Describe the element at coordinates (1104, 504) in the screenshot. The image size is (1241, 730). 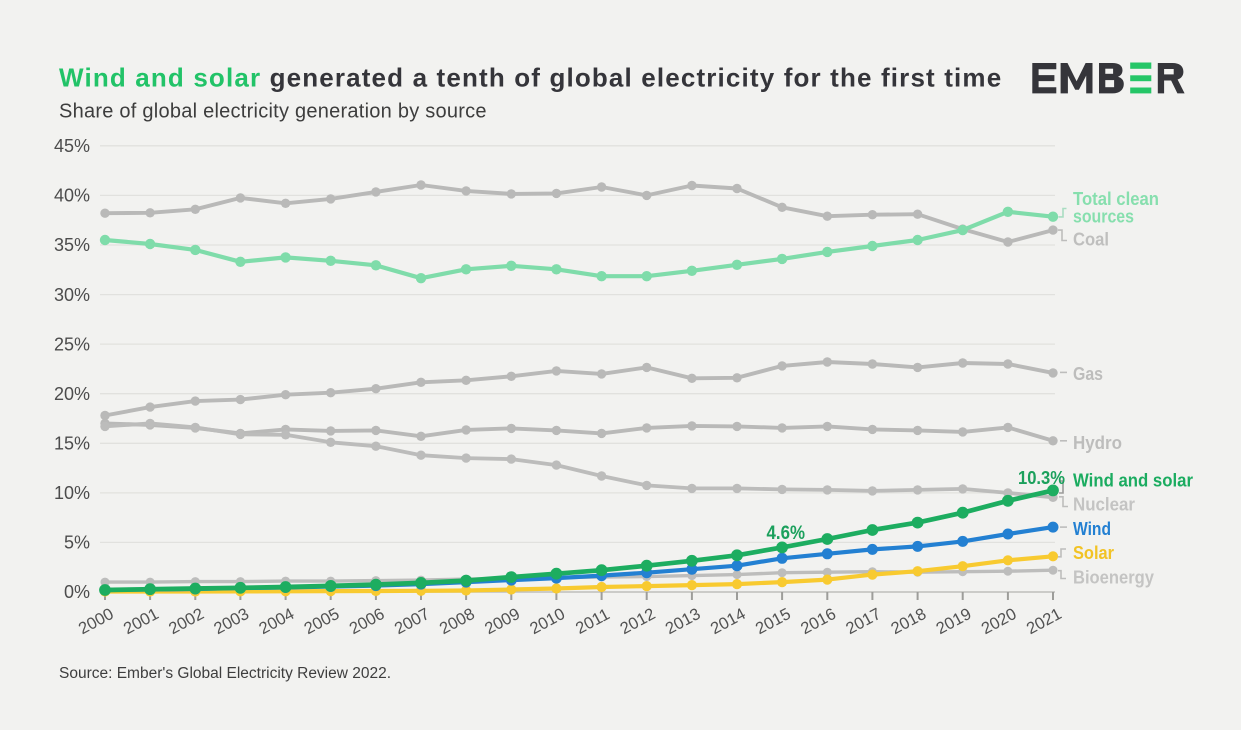
I see `svg-text: Nuclear` at that location.